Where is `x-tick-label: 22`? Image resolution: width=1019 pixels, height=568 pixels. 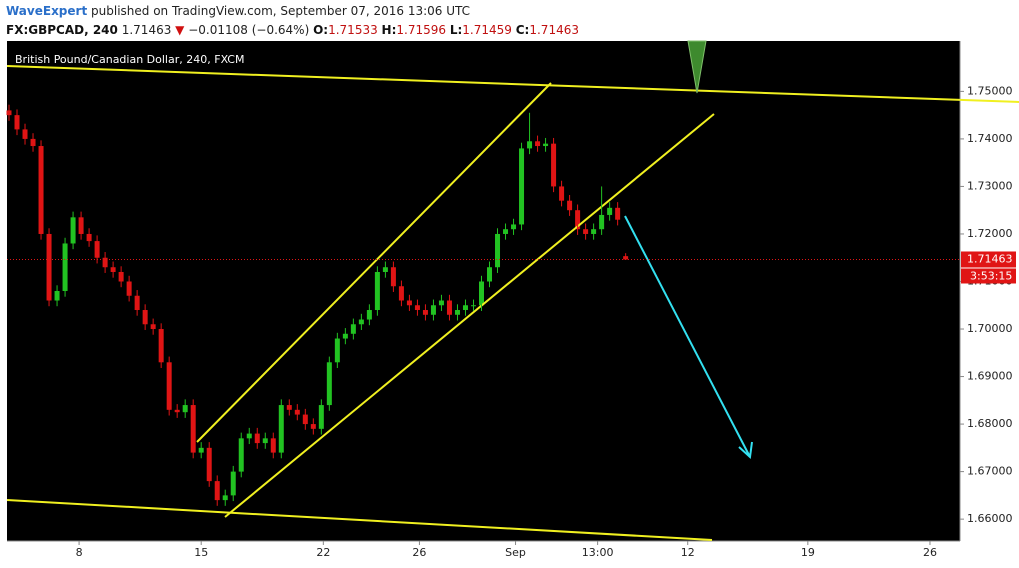
x-tick-label: 22 is located at coordinates (323, 552).